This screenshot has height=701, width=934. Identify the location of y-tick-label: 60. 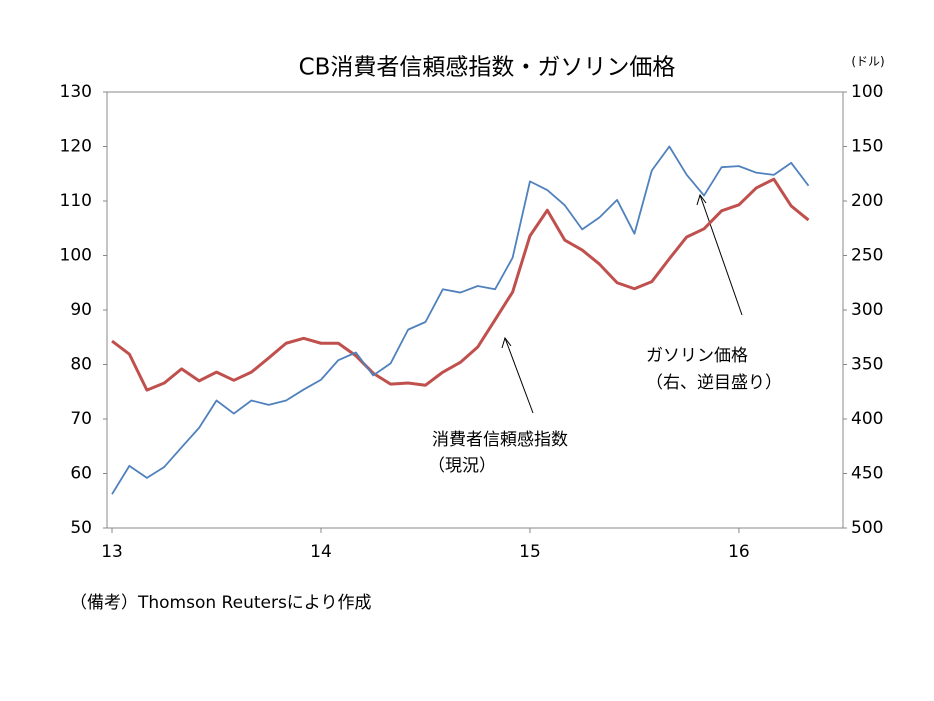
(81, 474).